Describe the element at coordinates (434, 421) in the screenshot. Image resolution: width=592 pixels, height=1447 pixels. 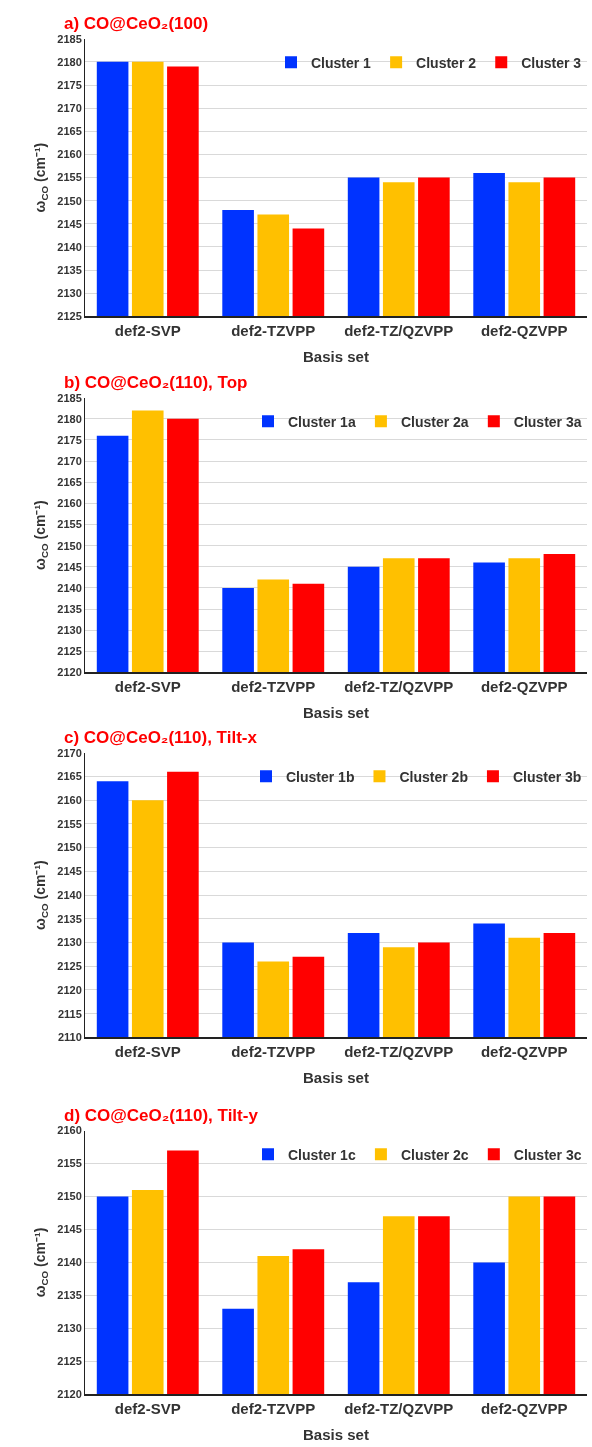
I see `legend-label: Cluster 2a` at that location.